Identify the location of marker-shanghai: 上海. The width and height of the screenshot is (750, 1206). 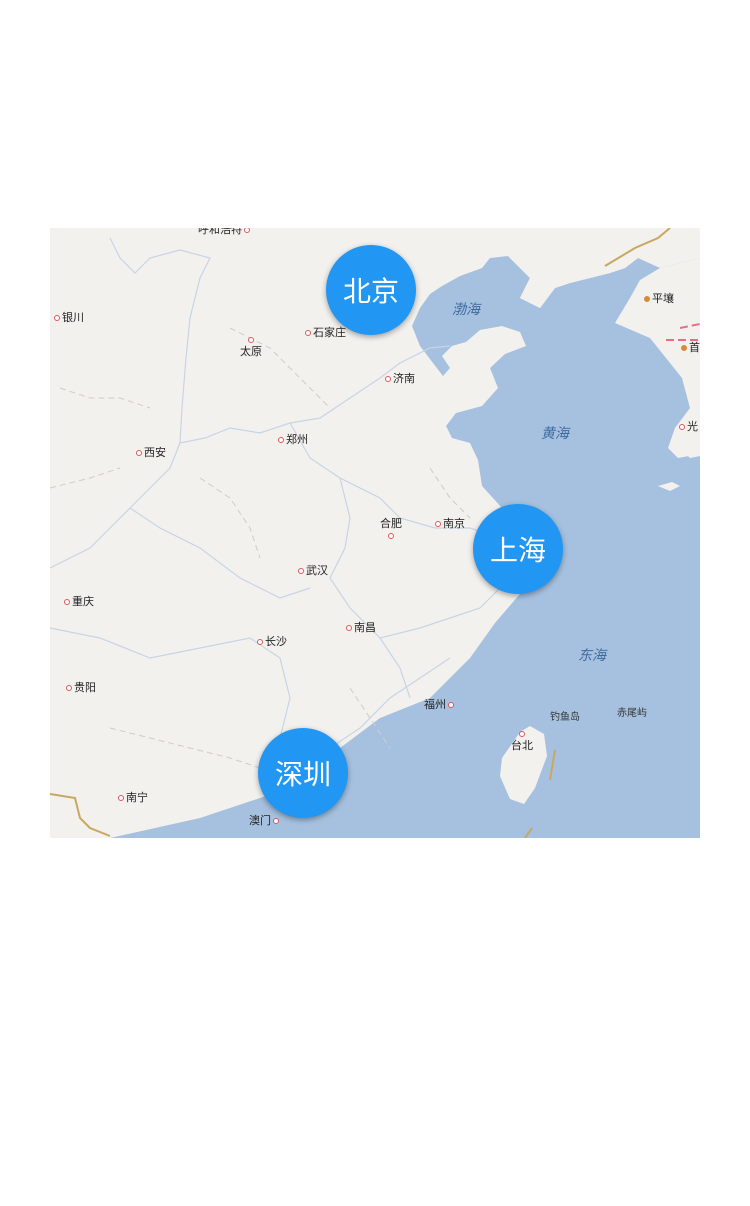
(518, 549).